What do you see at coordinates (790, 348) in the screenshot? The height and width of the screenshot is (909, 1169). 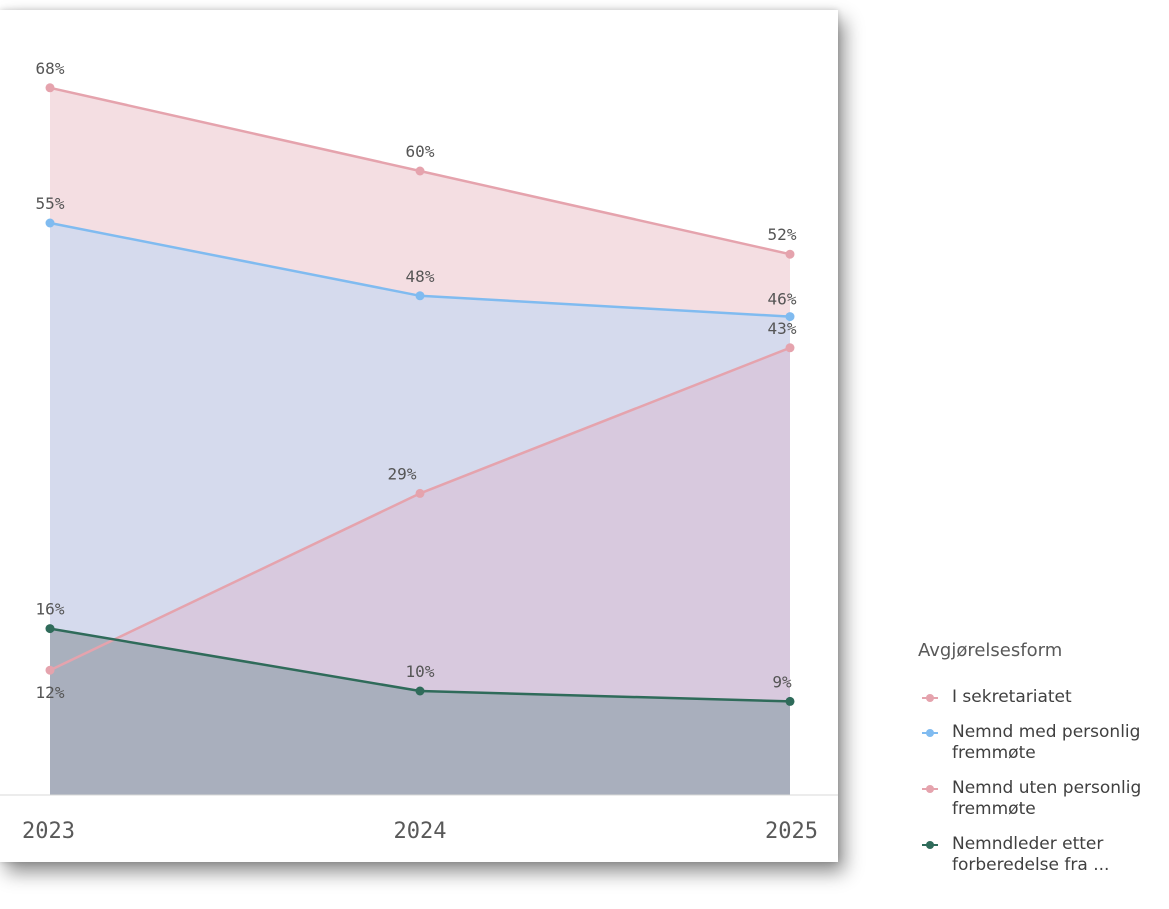 I see `point-nemnd-uten-personlig-fremm-te-2025` at bounding box center [790, 348].